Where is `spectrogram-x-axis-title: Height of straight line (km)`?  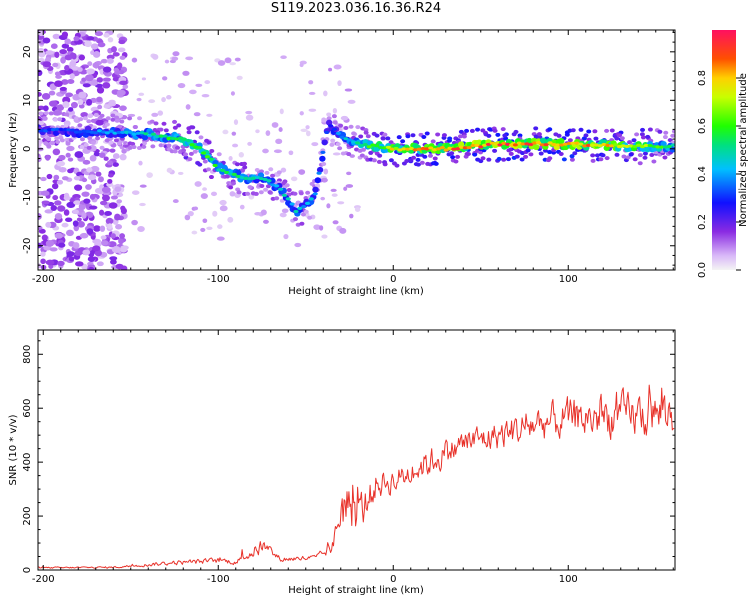
spectrogram-x-axis-title: Height of straight line (km) is located at coordinates (356, 291).